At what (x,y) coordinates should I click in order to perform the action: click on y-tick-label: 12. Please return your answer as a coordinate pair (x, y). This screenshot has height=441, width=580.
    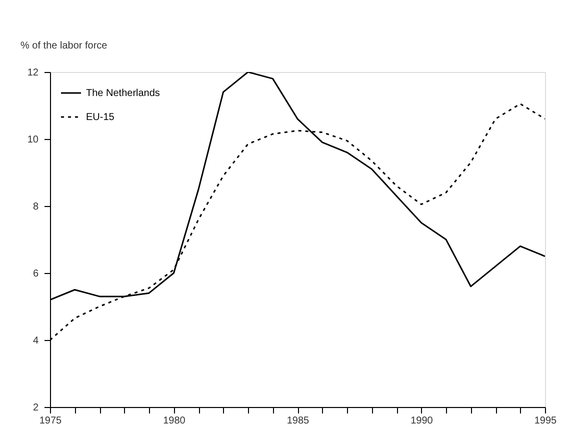
    Looking at the image, I should click on (33, 73).